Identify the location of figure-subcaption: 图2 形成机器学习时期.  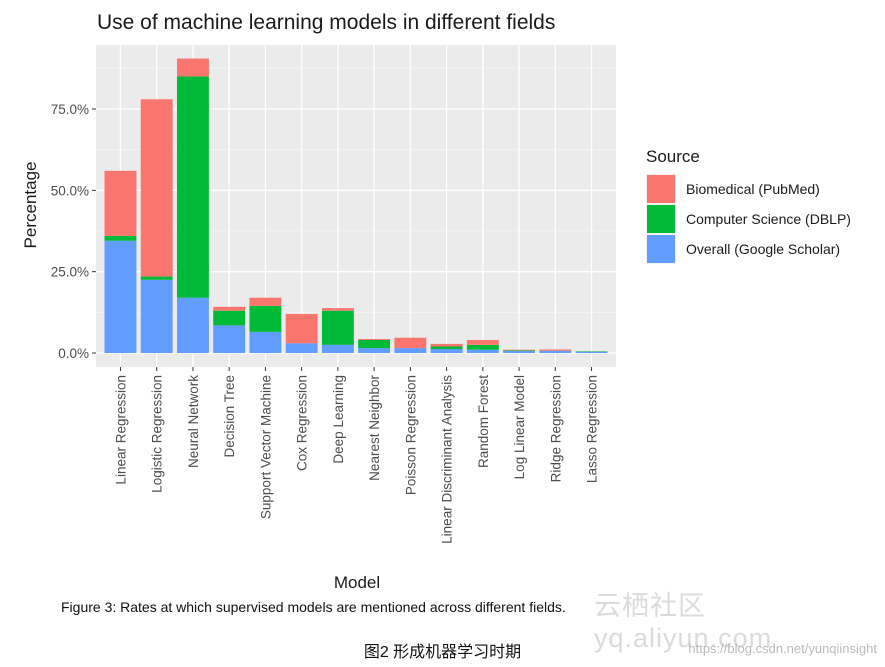
(442, 652).